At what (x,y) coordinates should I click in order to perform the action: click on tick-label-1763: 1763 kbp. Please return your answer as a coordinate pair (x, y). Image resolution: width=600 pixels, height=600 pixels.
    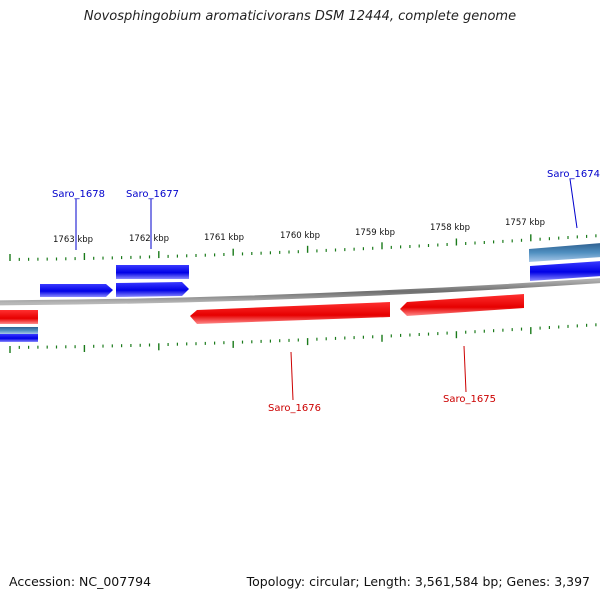
    Looking at the image, I should click on (73, 240).